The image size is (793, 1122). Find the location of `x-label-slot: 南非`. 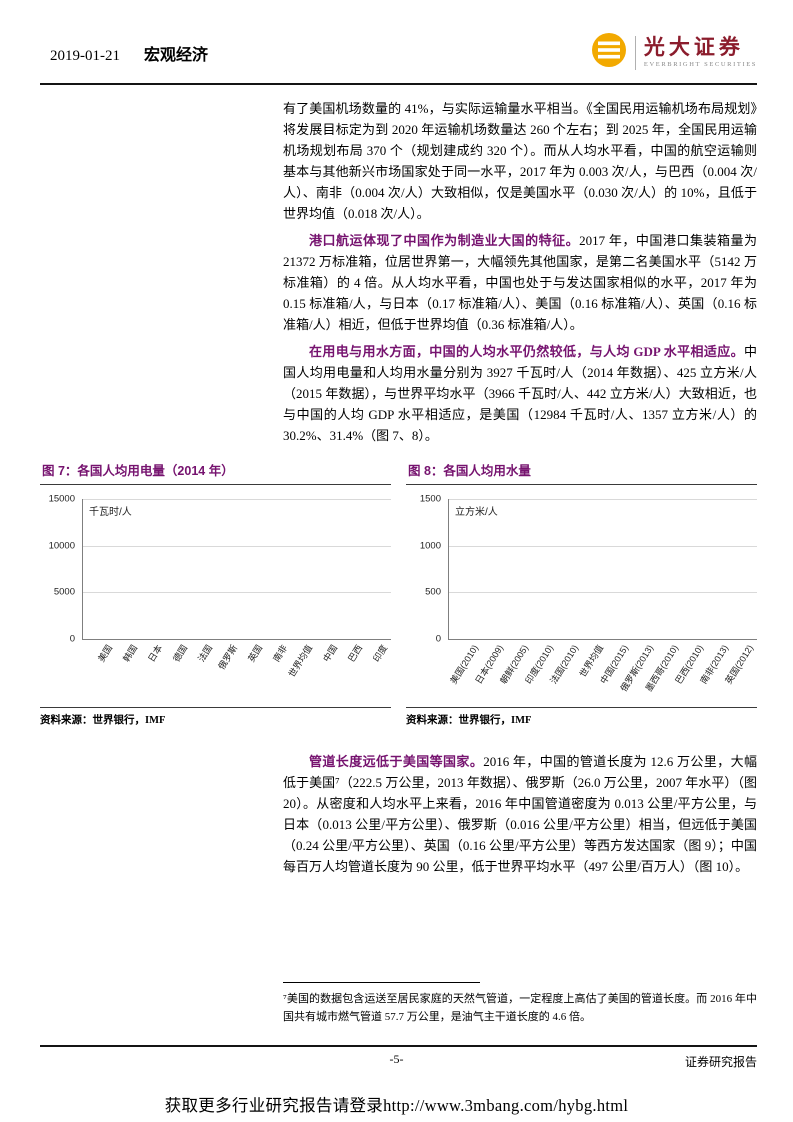

x-label-slot: 南非 is located at coordinates (275, 672).